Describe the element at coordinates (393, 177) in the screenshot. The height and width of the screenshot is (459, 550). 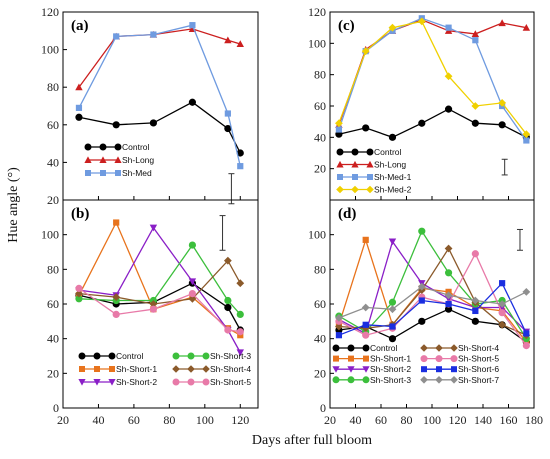
I see `legend-label: Sh-Med-1` at that location.